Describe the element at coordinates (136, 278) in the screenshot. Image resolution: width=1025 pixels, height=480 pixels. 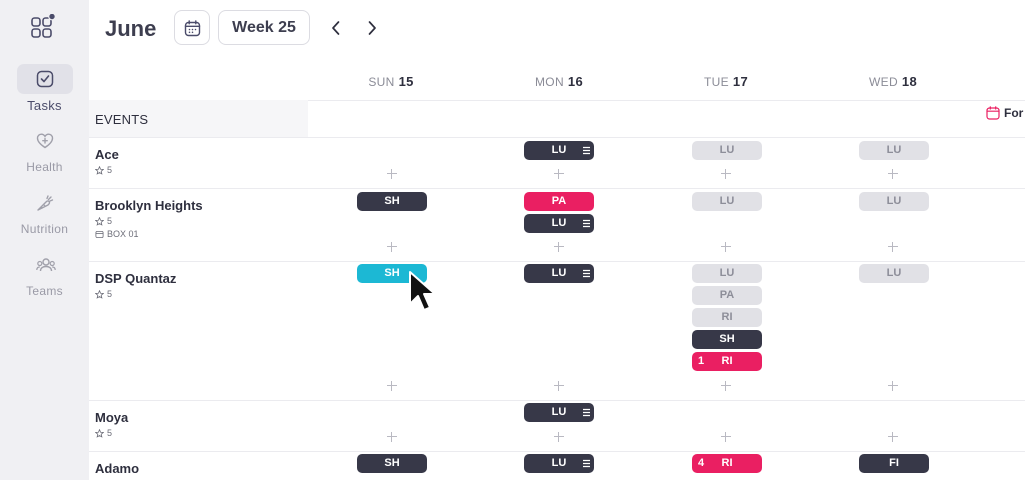
I see `row-name: DSP Quantaz` at that location.